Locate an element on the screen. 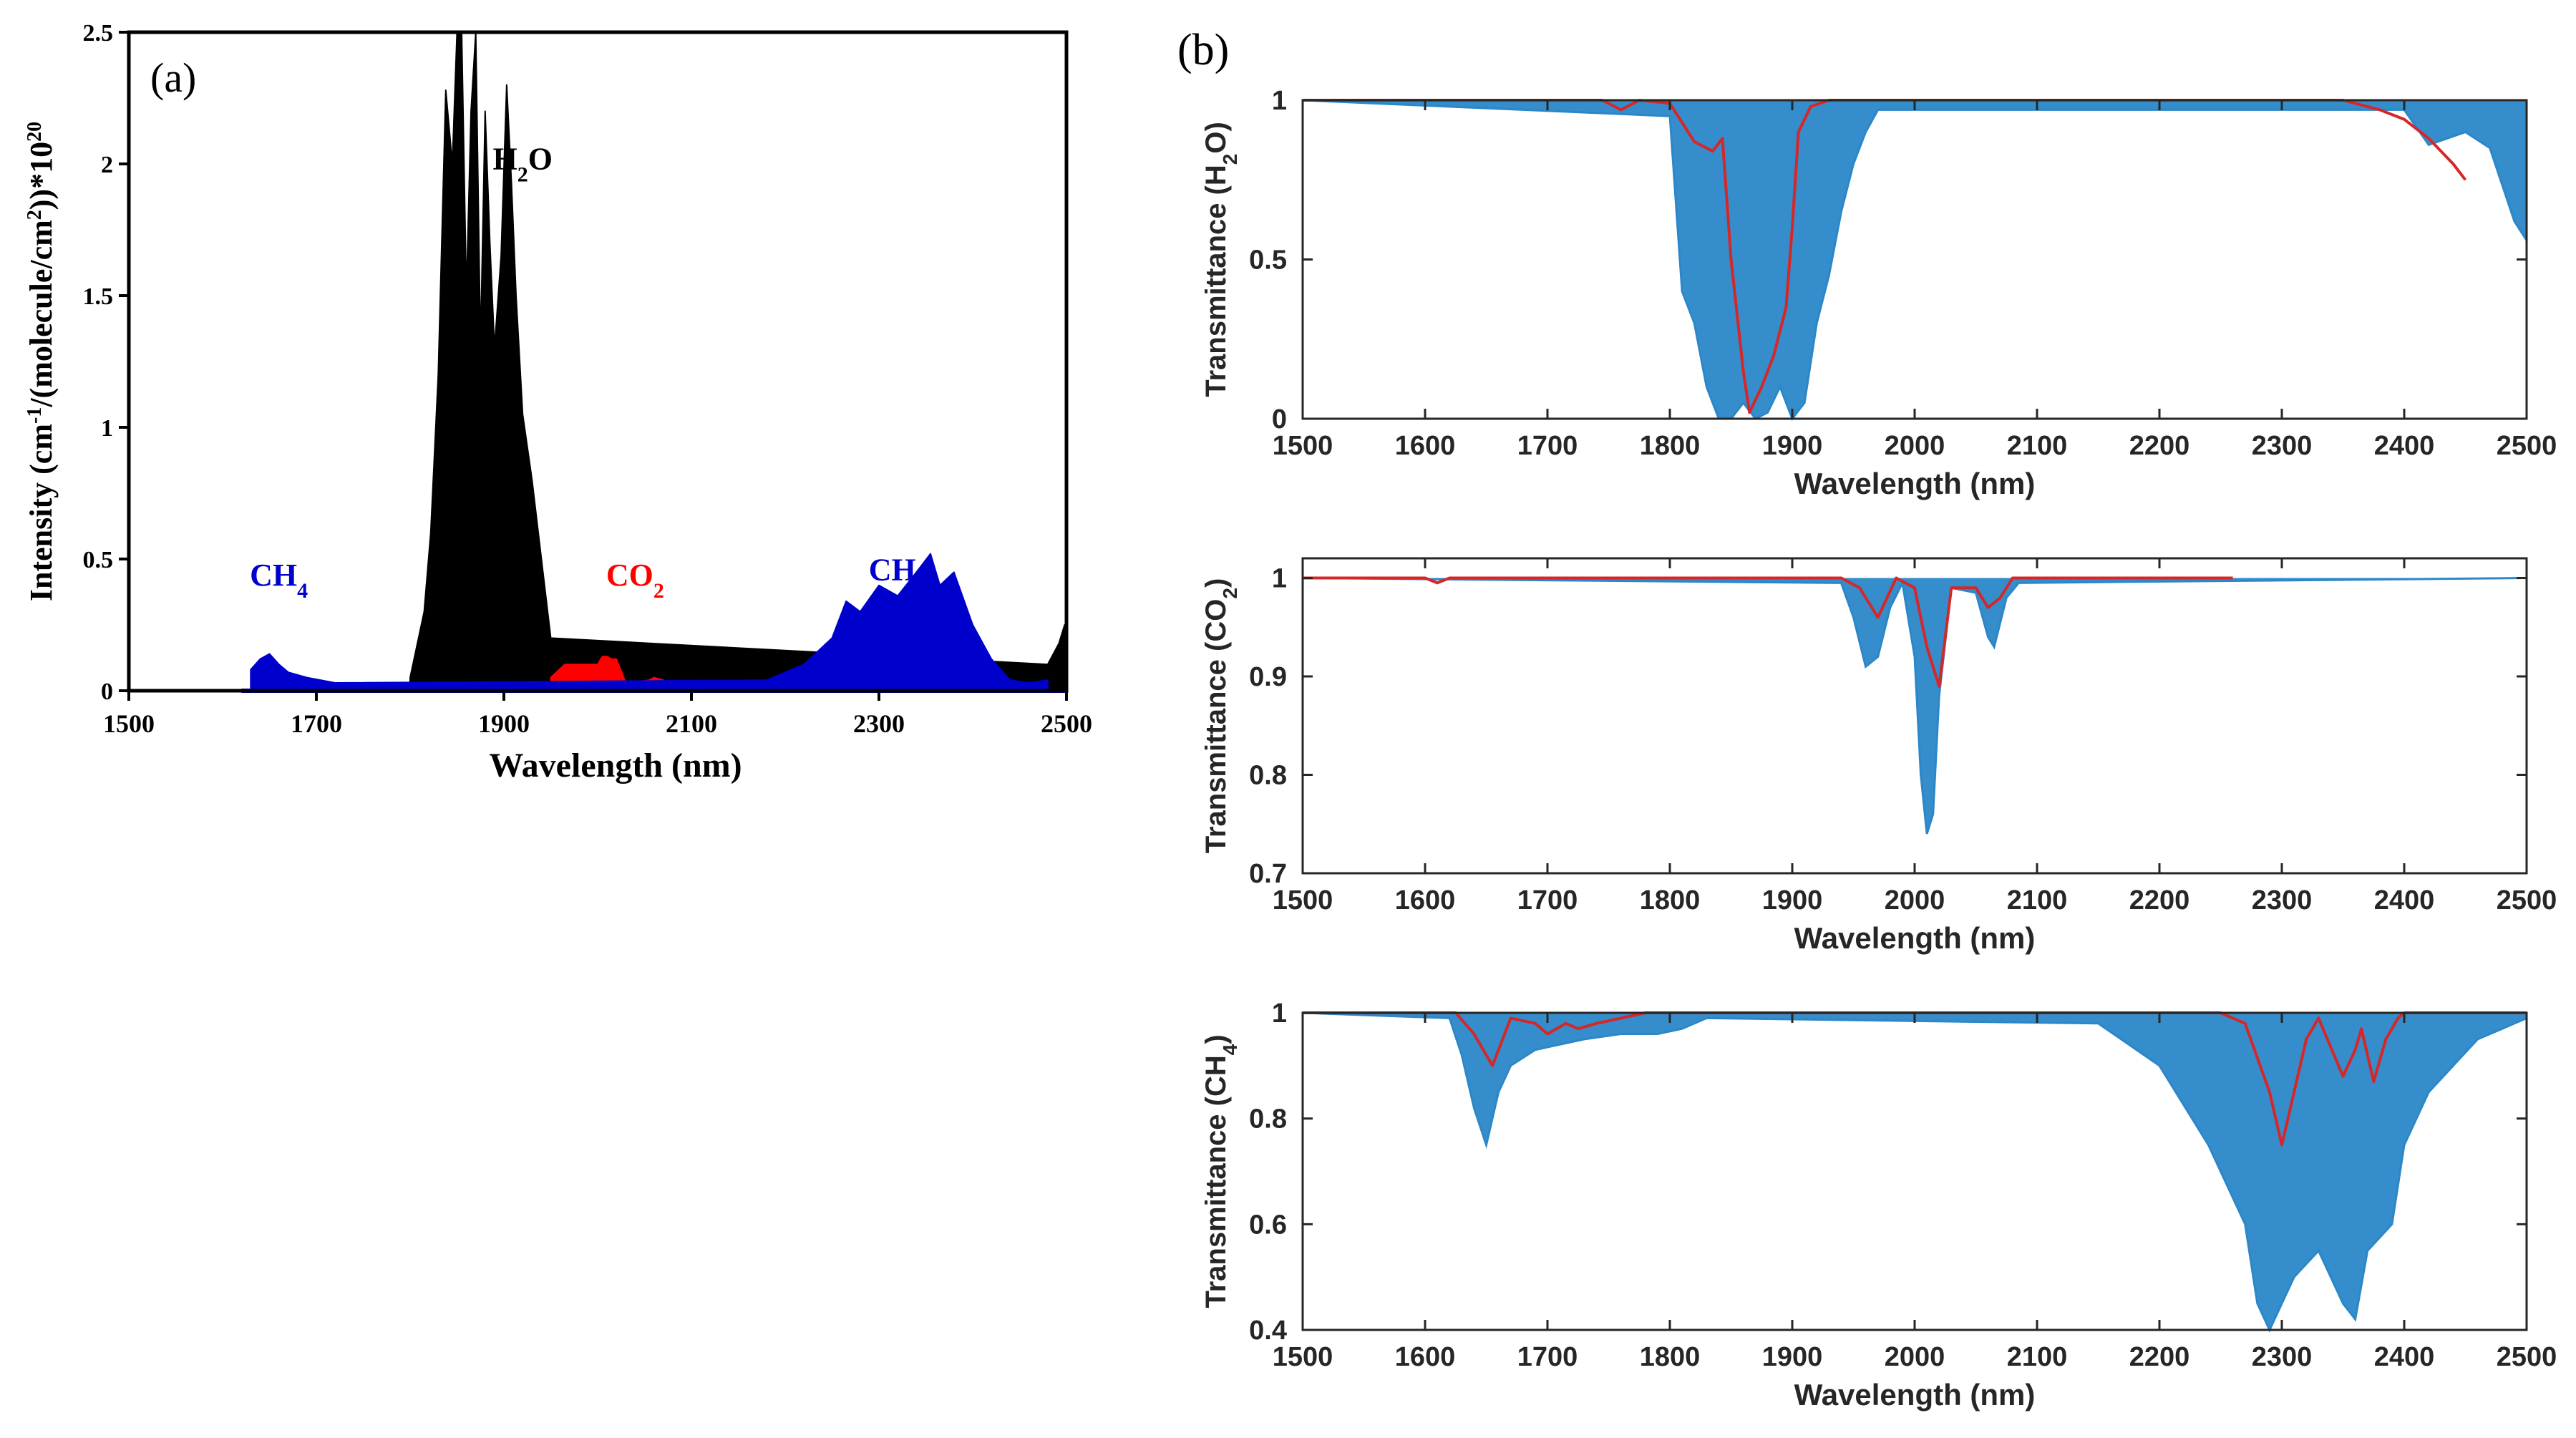 This screenshot has height=1438, width=2576. panel-a-ylabel-part: ))*10 is located at coordinates (41, 176).